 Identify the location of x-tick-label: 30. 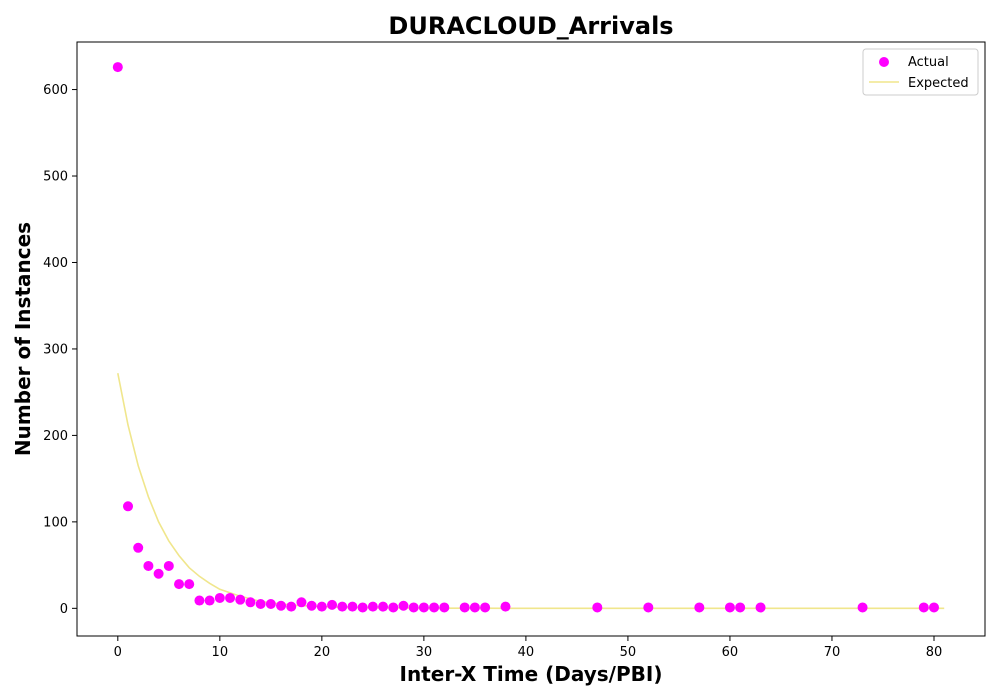
(424, 652).